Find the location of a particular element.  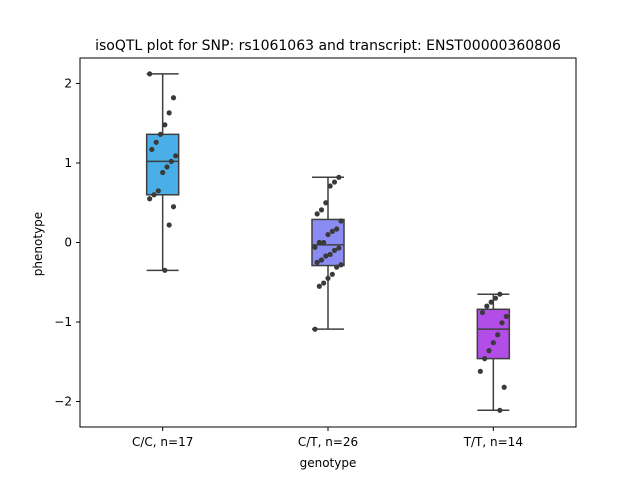

y-axis-label: phenotype is located at coordinates (38, 244).